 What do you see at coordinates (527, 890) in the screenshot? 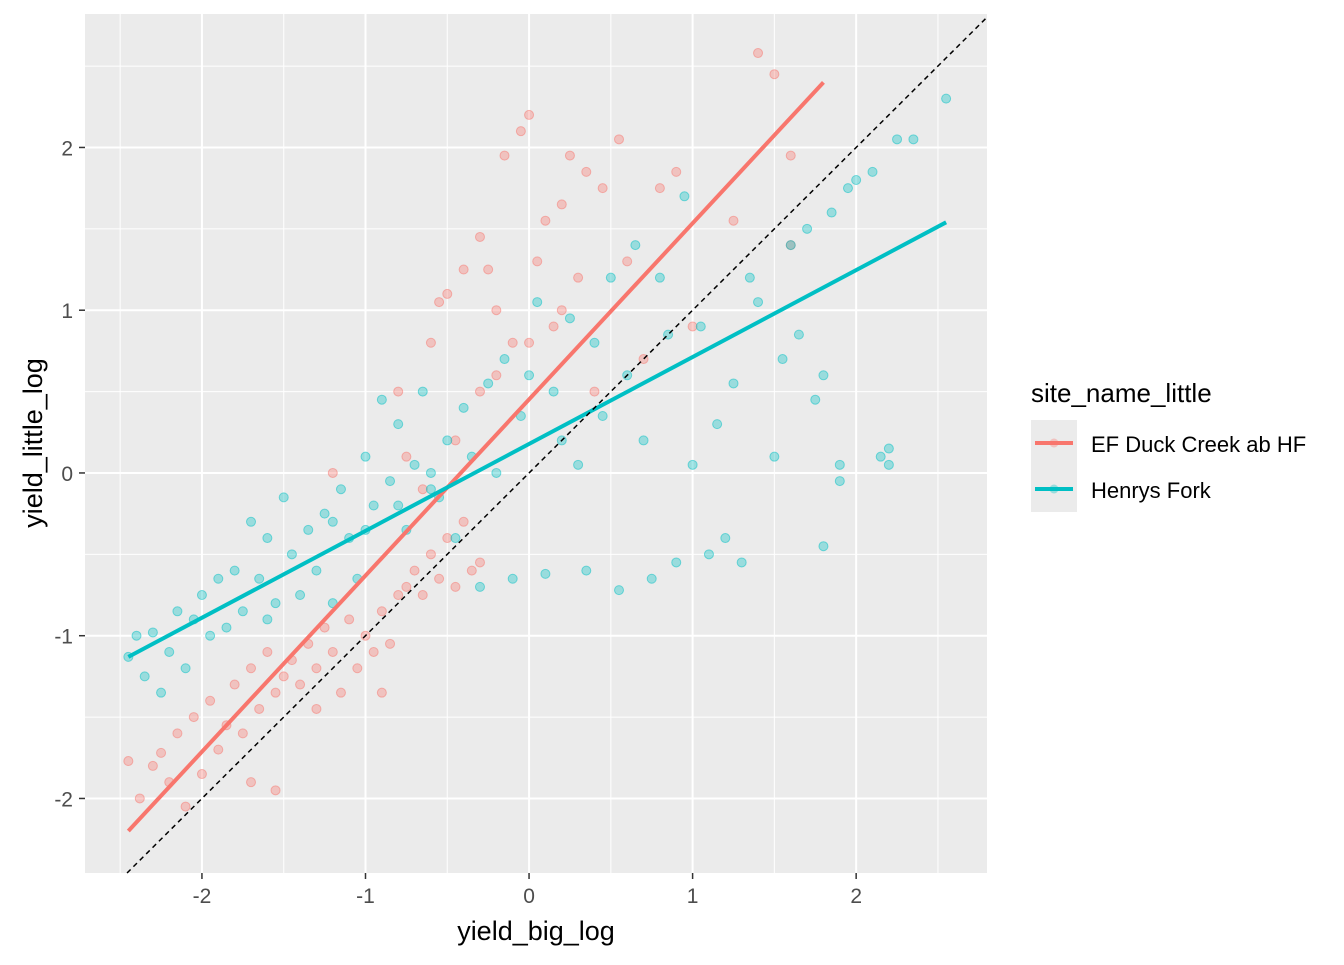
I see `x-axis-ticks: -2 -1 0 1 2` at bounding box center [527, 890].